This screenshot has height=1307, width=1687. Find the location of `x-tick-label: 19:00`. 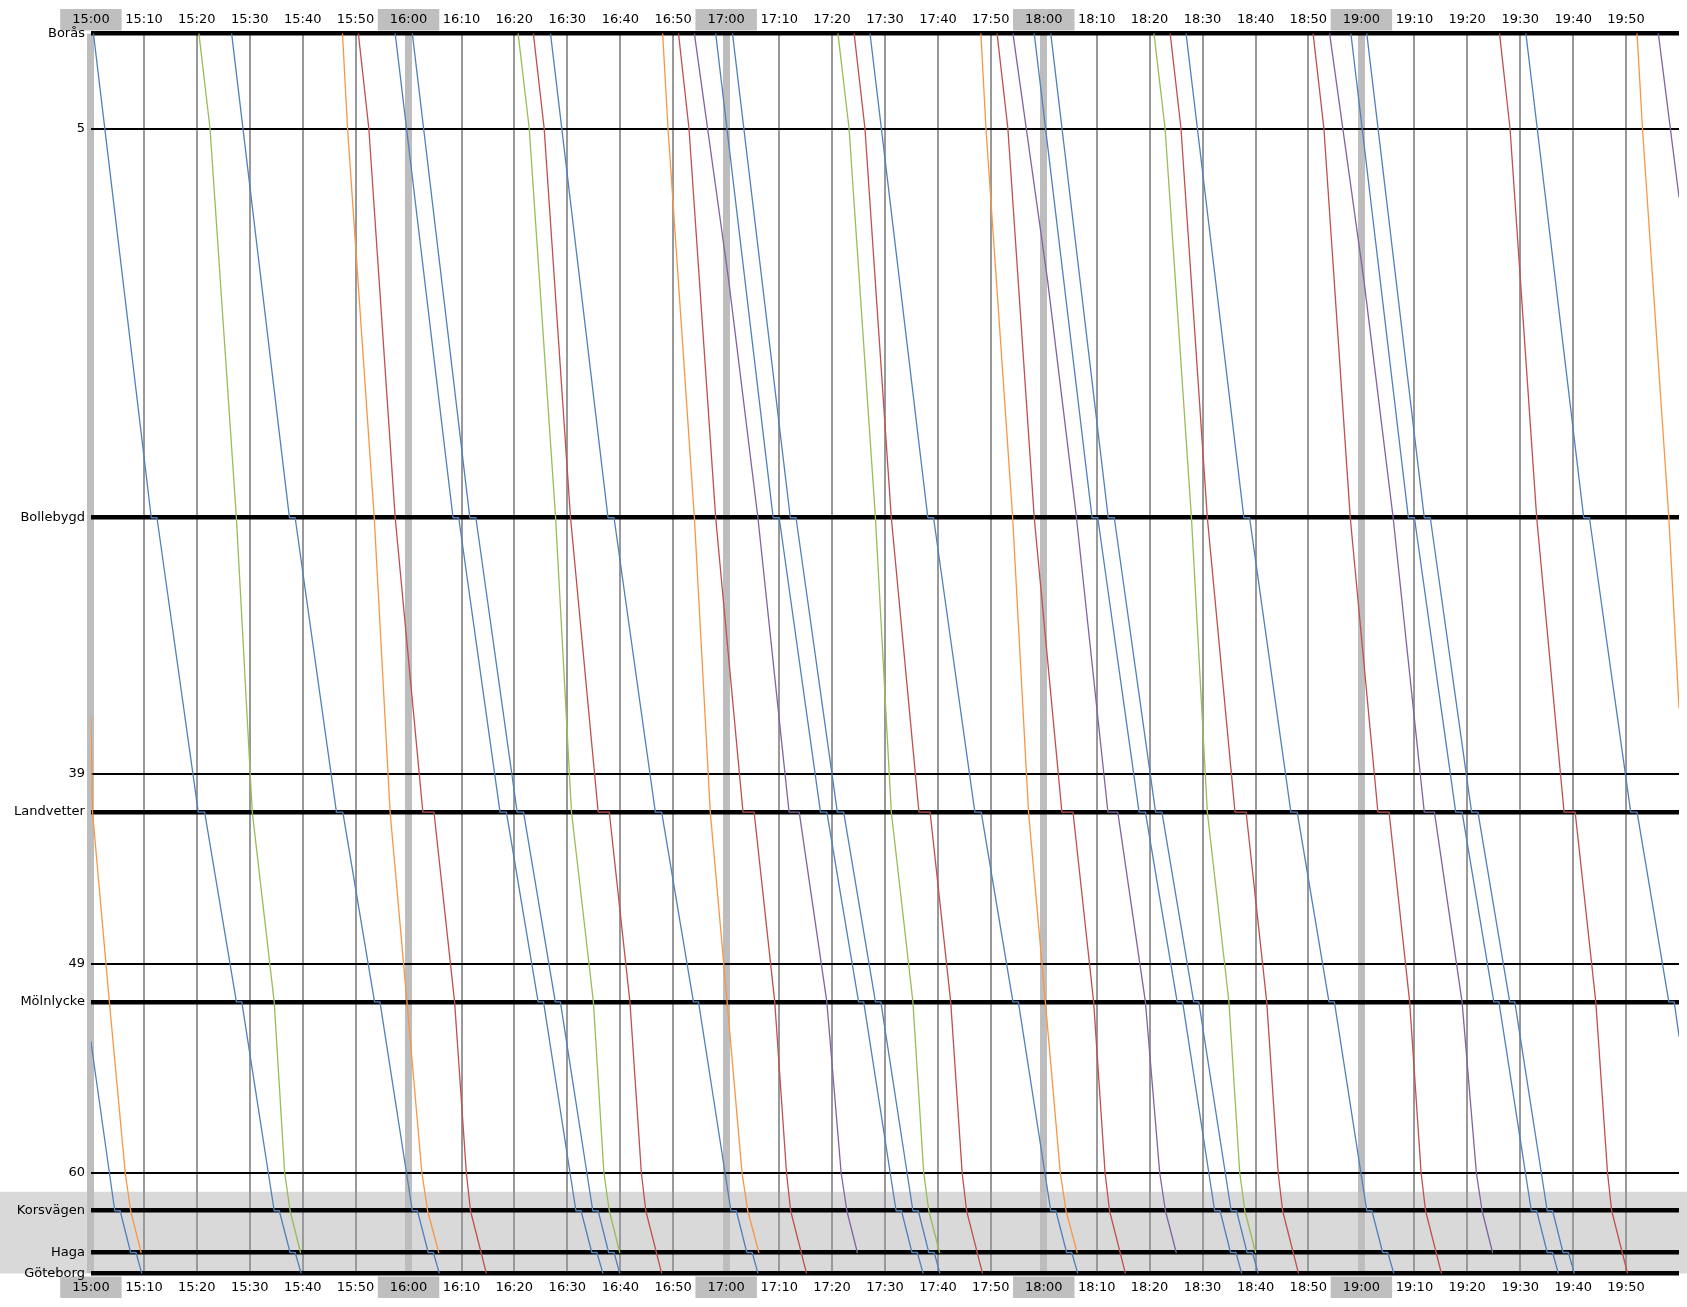

x-tick-label: 19:00 is located at coordinates (1361, 1286).